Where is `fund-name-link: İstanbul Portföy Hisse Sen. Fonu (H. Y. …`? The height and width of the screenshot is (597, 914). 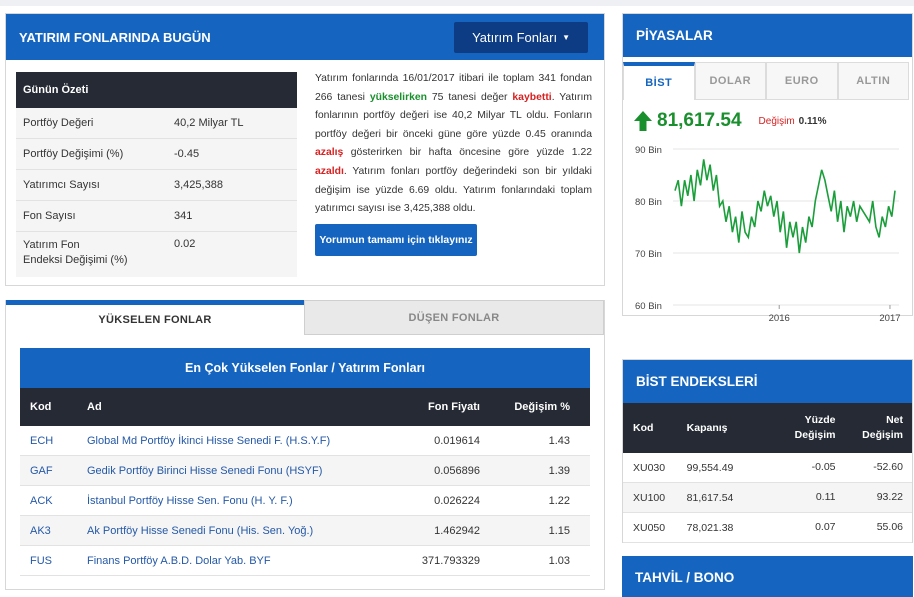
fund-name-link: İstanbul Portföy Hisse Sen. Fonu (H. Y. … is located at coordinates (190, 500).